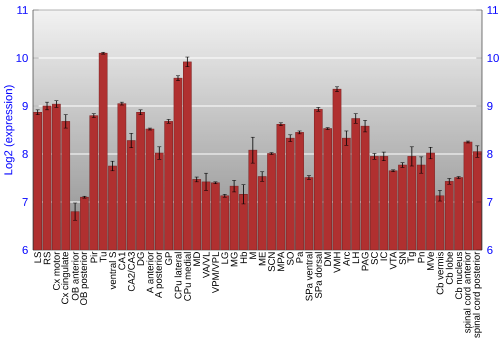 This screenshot has height=350, width=500. I want to click on x-tick-label: Tg, so click(412, 257).